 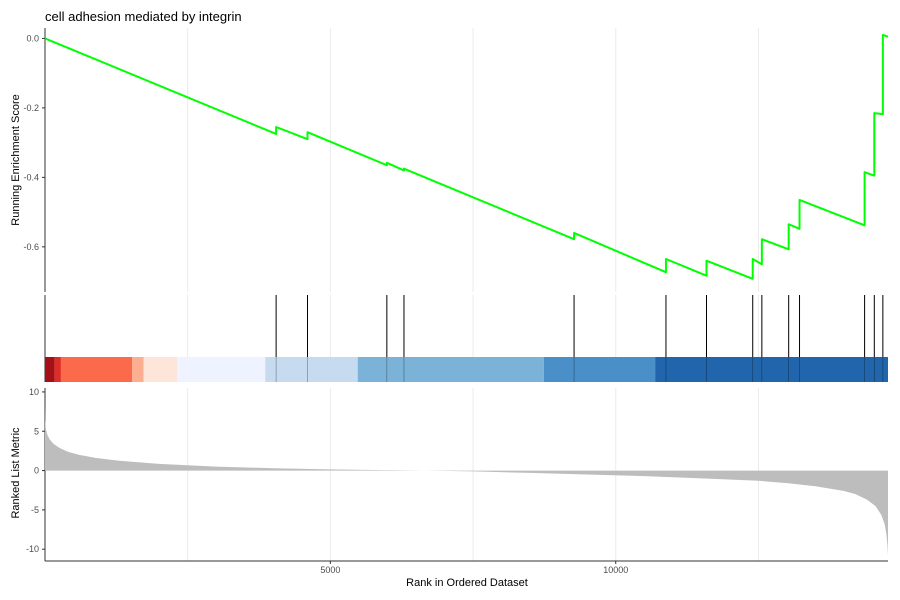 I want to click on x-axis-title: Rank in Ordered Dataset, so click(x=467, y=583).